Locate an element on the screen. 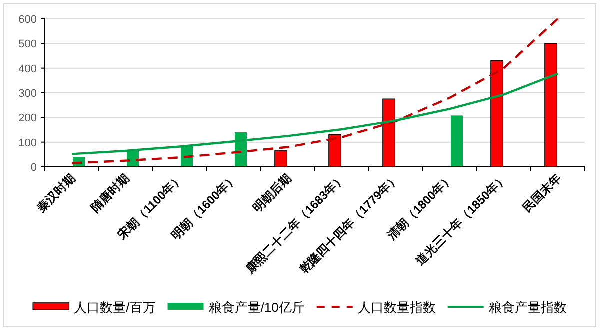  bar is located at coordinates (457, 141).